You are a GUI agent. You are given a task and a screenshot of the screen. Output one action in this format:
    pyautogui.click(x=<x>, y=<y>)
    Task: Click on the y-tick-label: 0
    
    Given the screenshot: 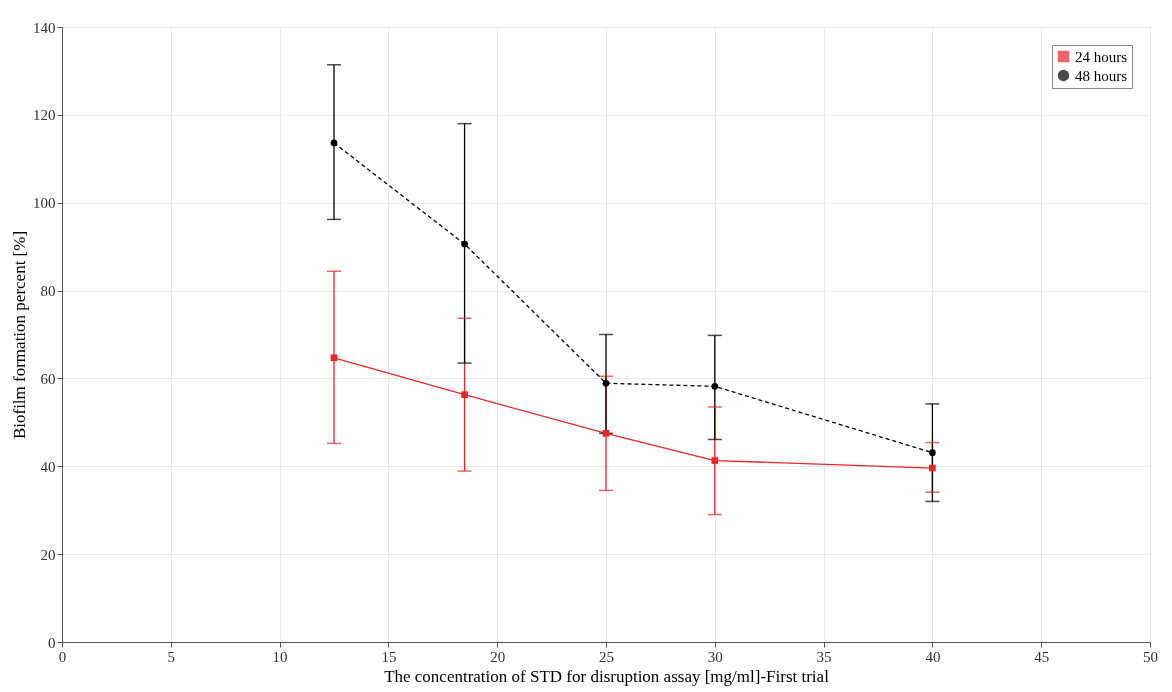 What is the action you would take?
    pyautogui.click(x=52, y=642)
    